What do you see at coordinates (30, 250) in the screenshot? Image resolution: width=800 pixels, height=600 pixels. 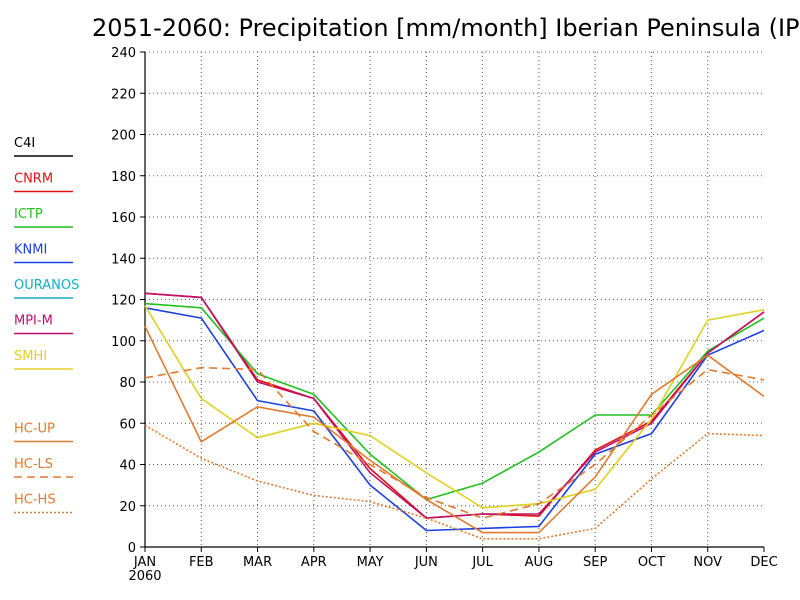 I see `legend-label-knmi: KNMI` at bounding box center [30, 250].